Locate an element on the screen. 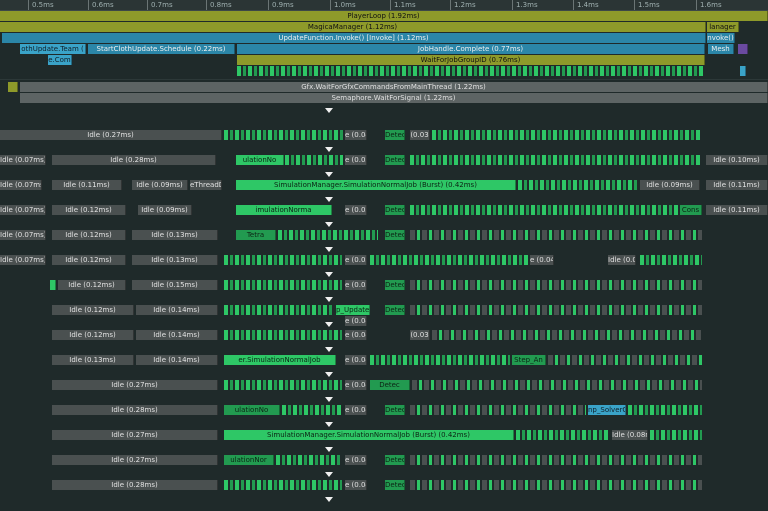  sample-invoke-2: nvoke() is located at coordinates (721, 38).